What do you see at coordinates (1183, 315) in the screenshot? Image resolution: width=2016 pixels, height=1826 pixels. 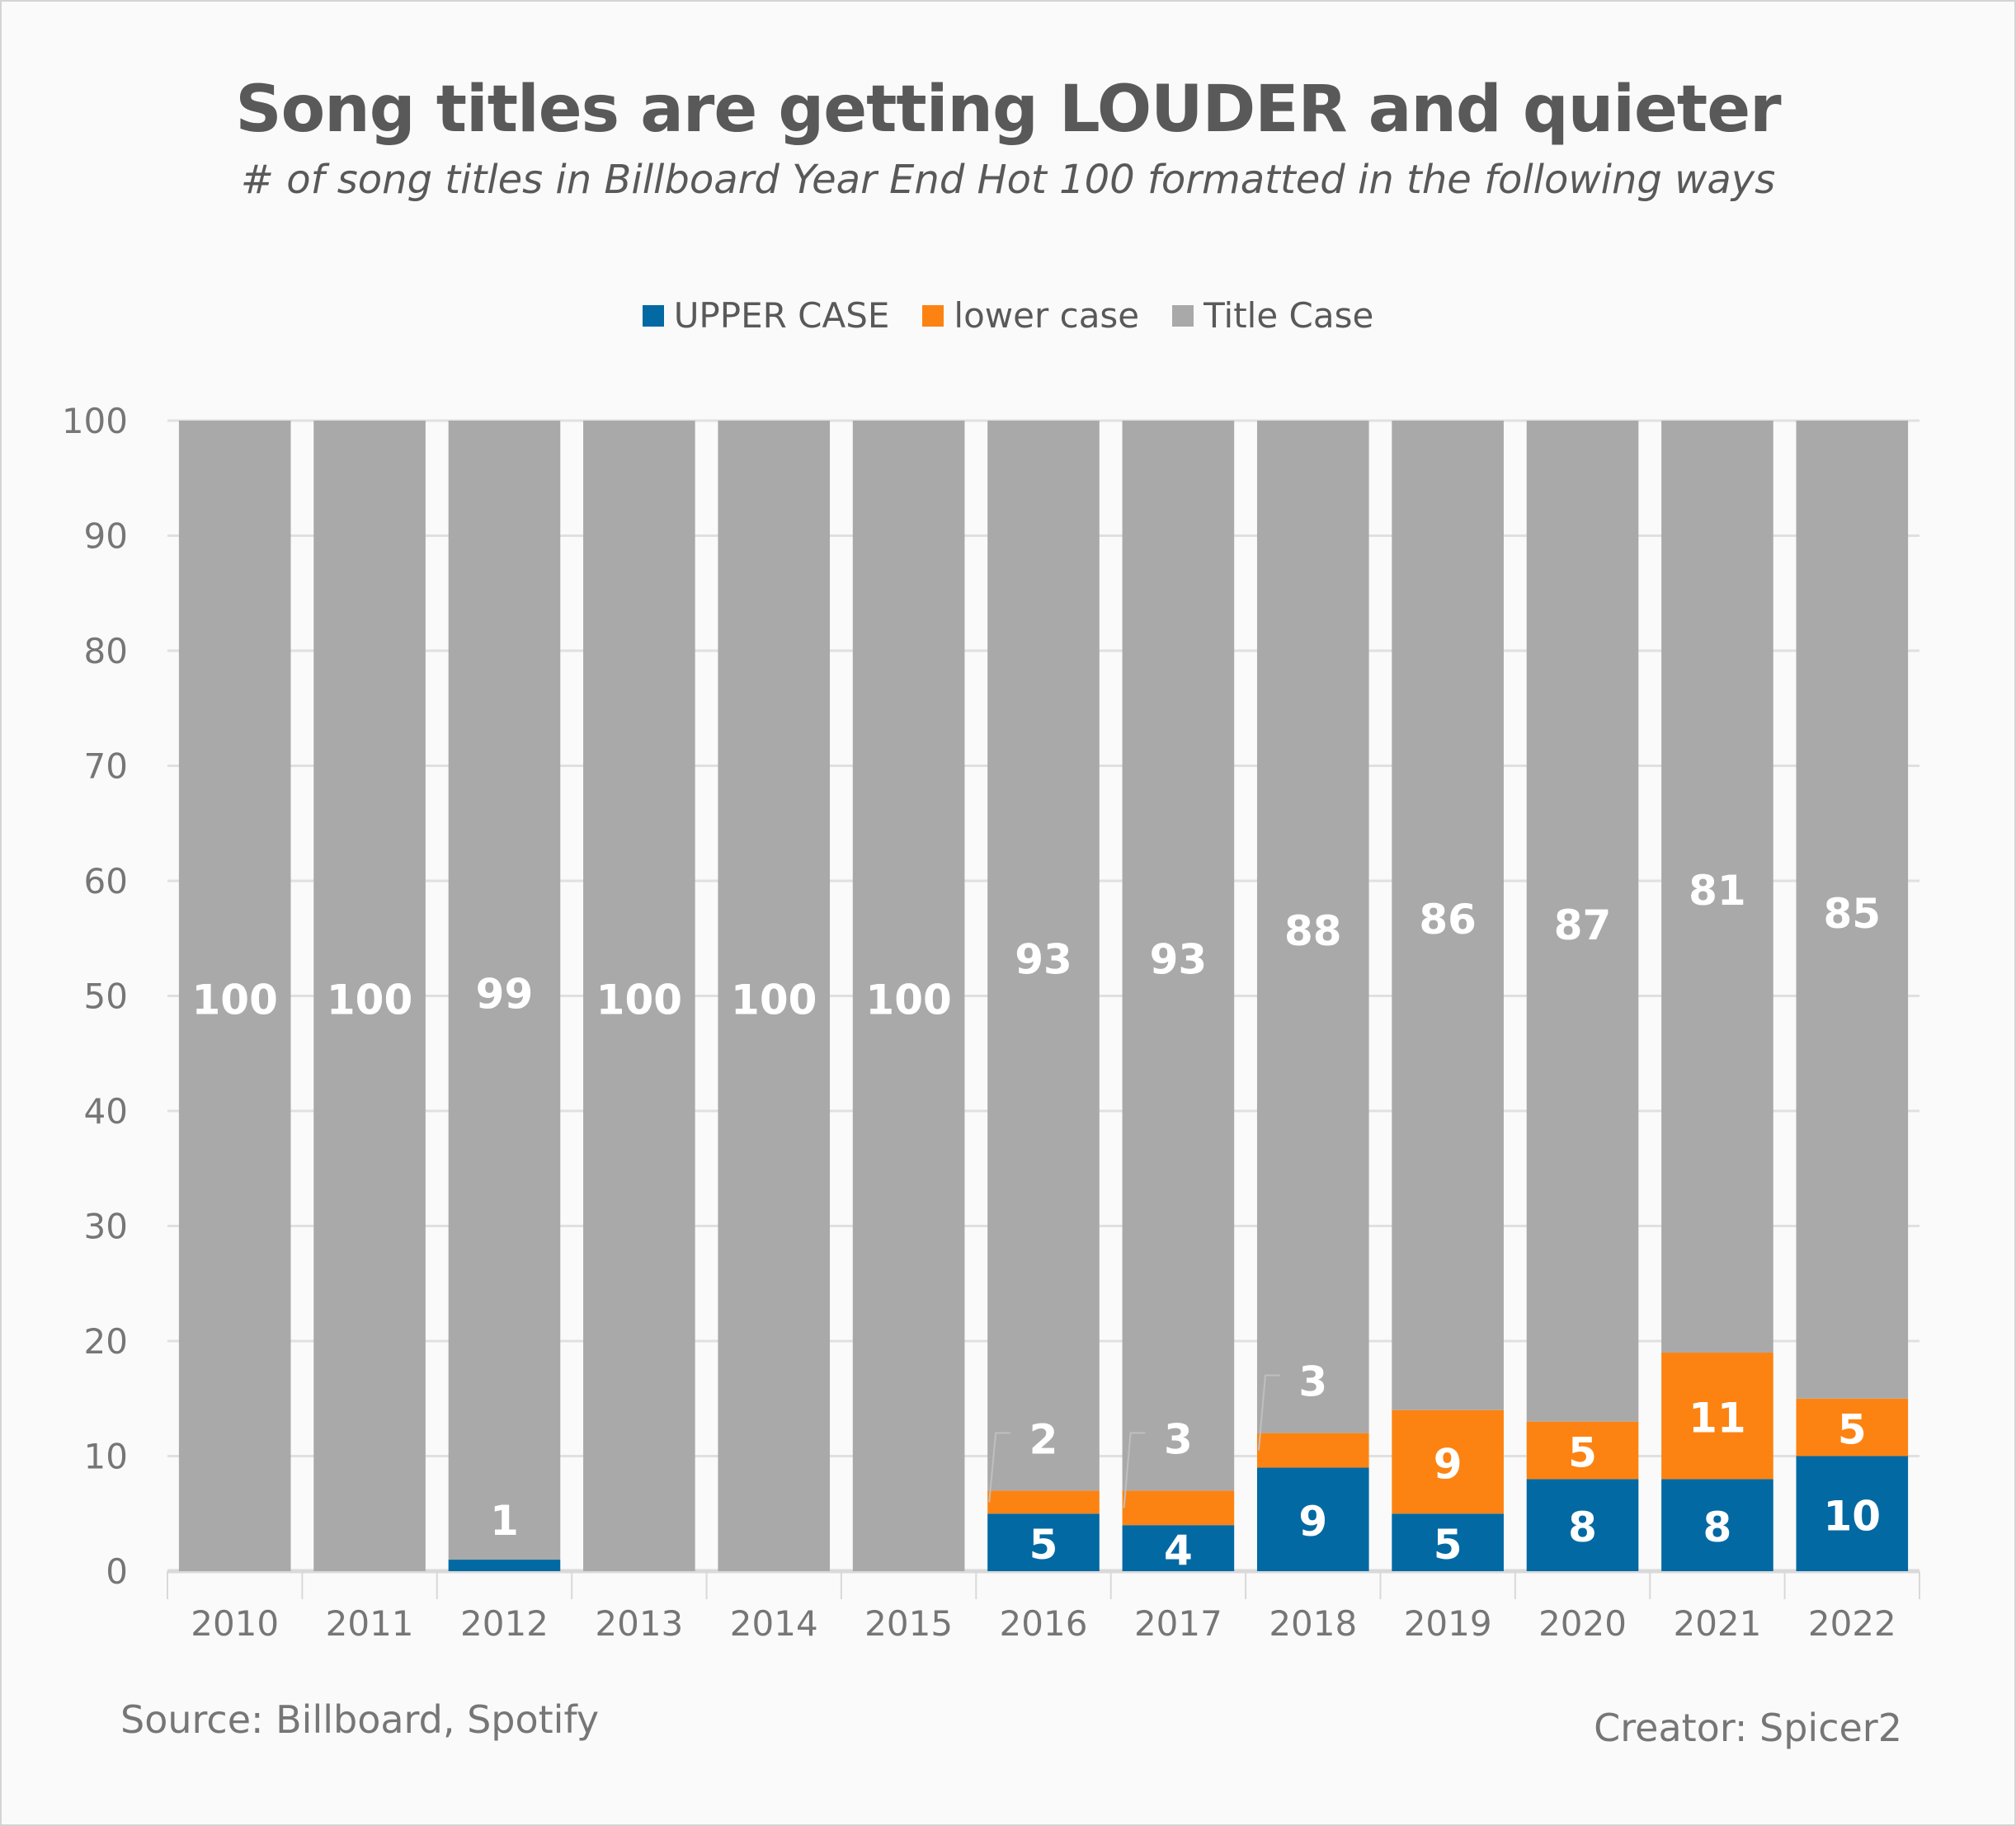 I see `legend-swatch-title-case` at bounding box center [1183, 315].